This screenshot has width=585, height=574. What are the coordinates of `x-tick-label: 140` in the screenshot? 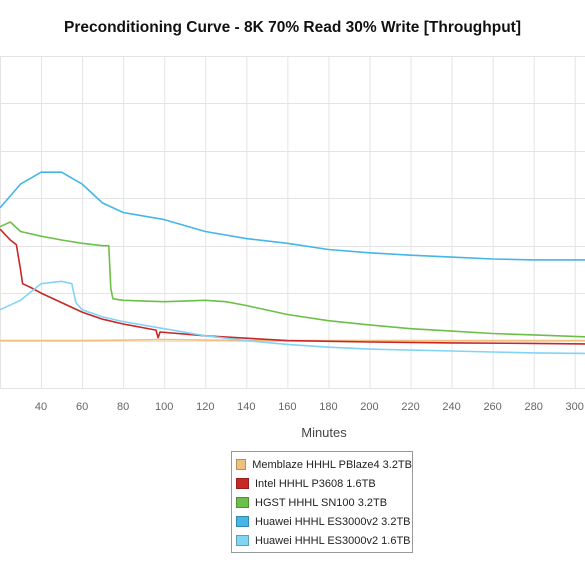 It's located at (246, 407).